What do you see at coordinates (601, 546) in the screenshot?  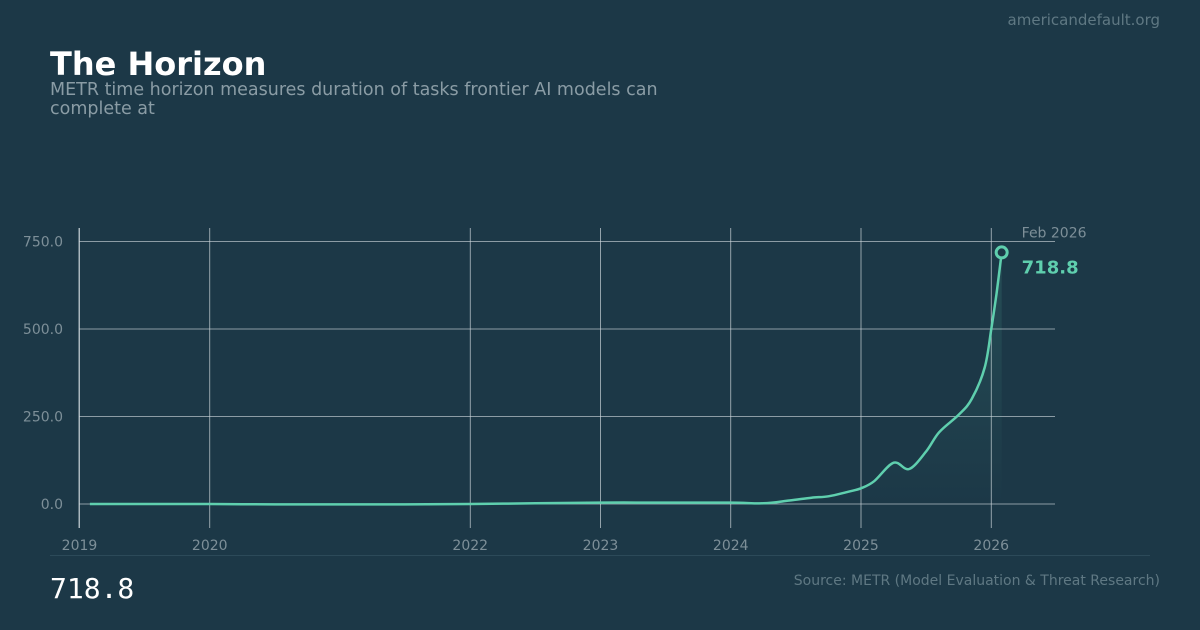 I see `x-tick-label: 2023` at bounding box center [601, 546].